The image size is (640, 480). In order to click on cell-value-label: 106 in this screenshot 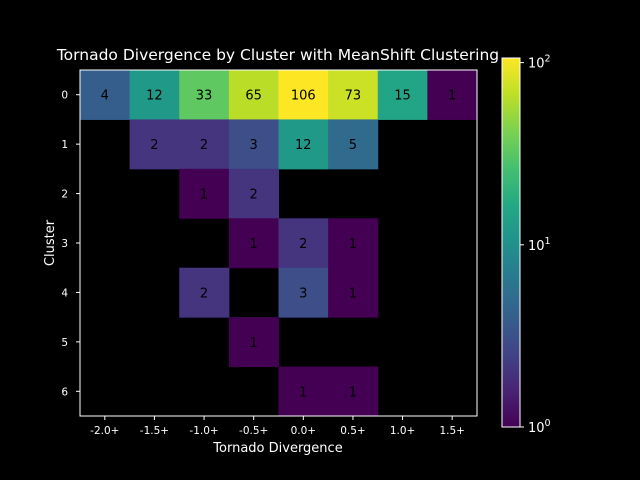, I will do `click(303, 96)`.